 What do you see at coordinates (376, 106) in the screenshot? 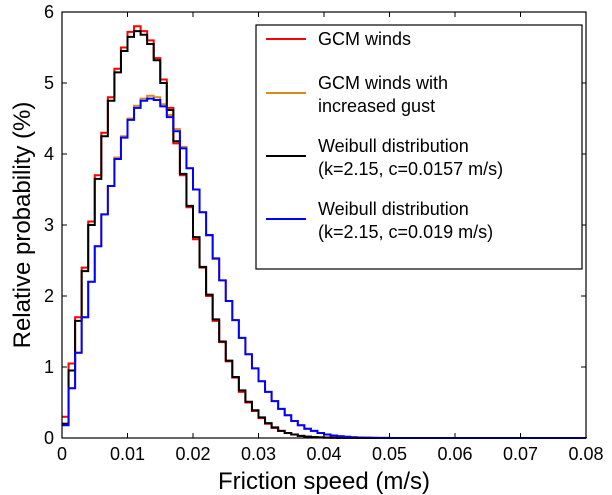
I see `legend-label-2: increased gust` at bounding box center [376, 106].